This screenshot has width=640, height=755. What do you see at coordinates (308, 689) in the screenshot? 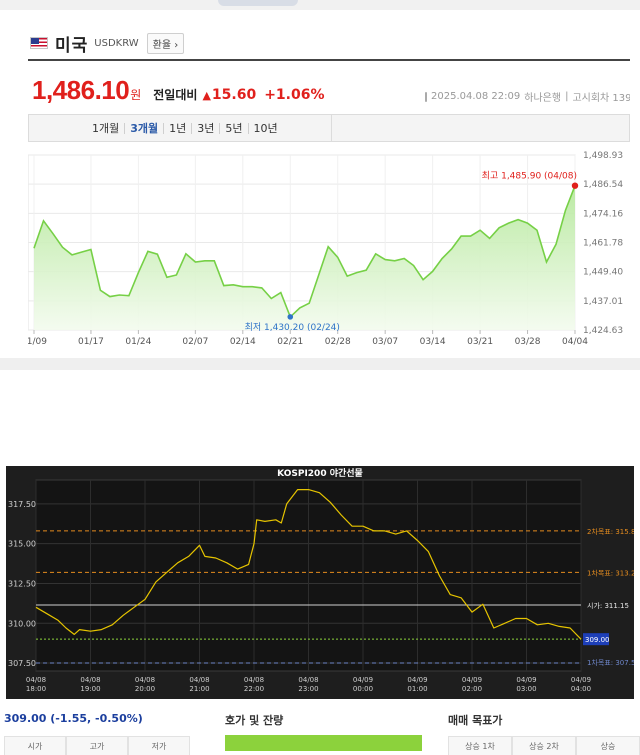
I see `x-tick-time: 23:00` at bounding box center [308, 689].